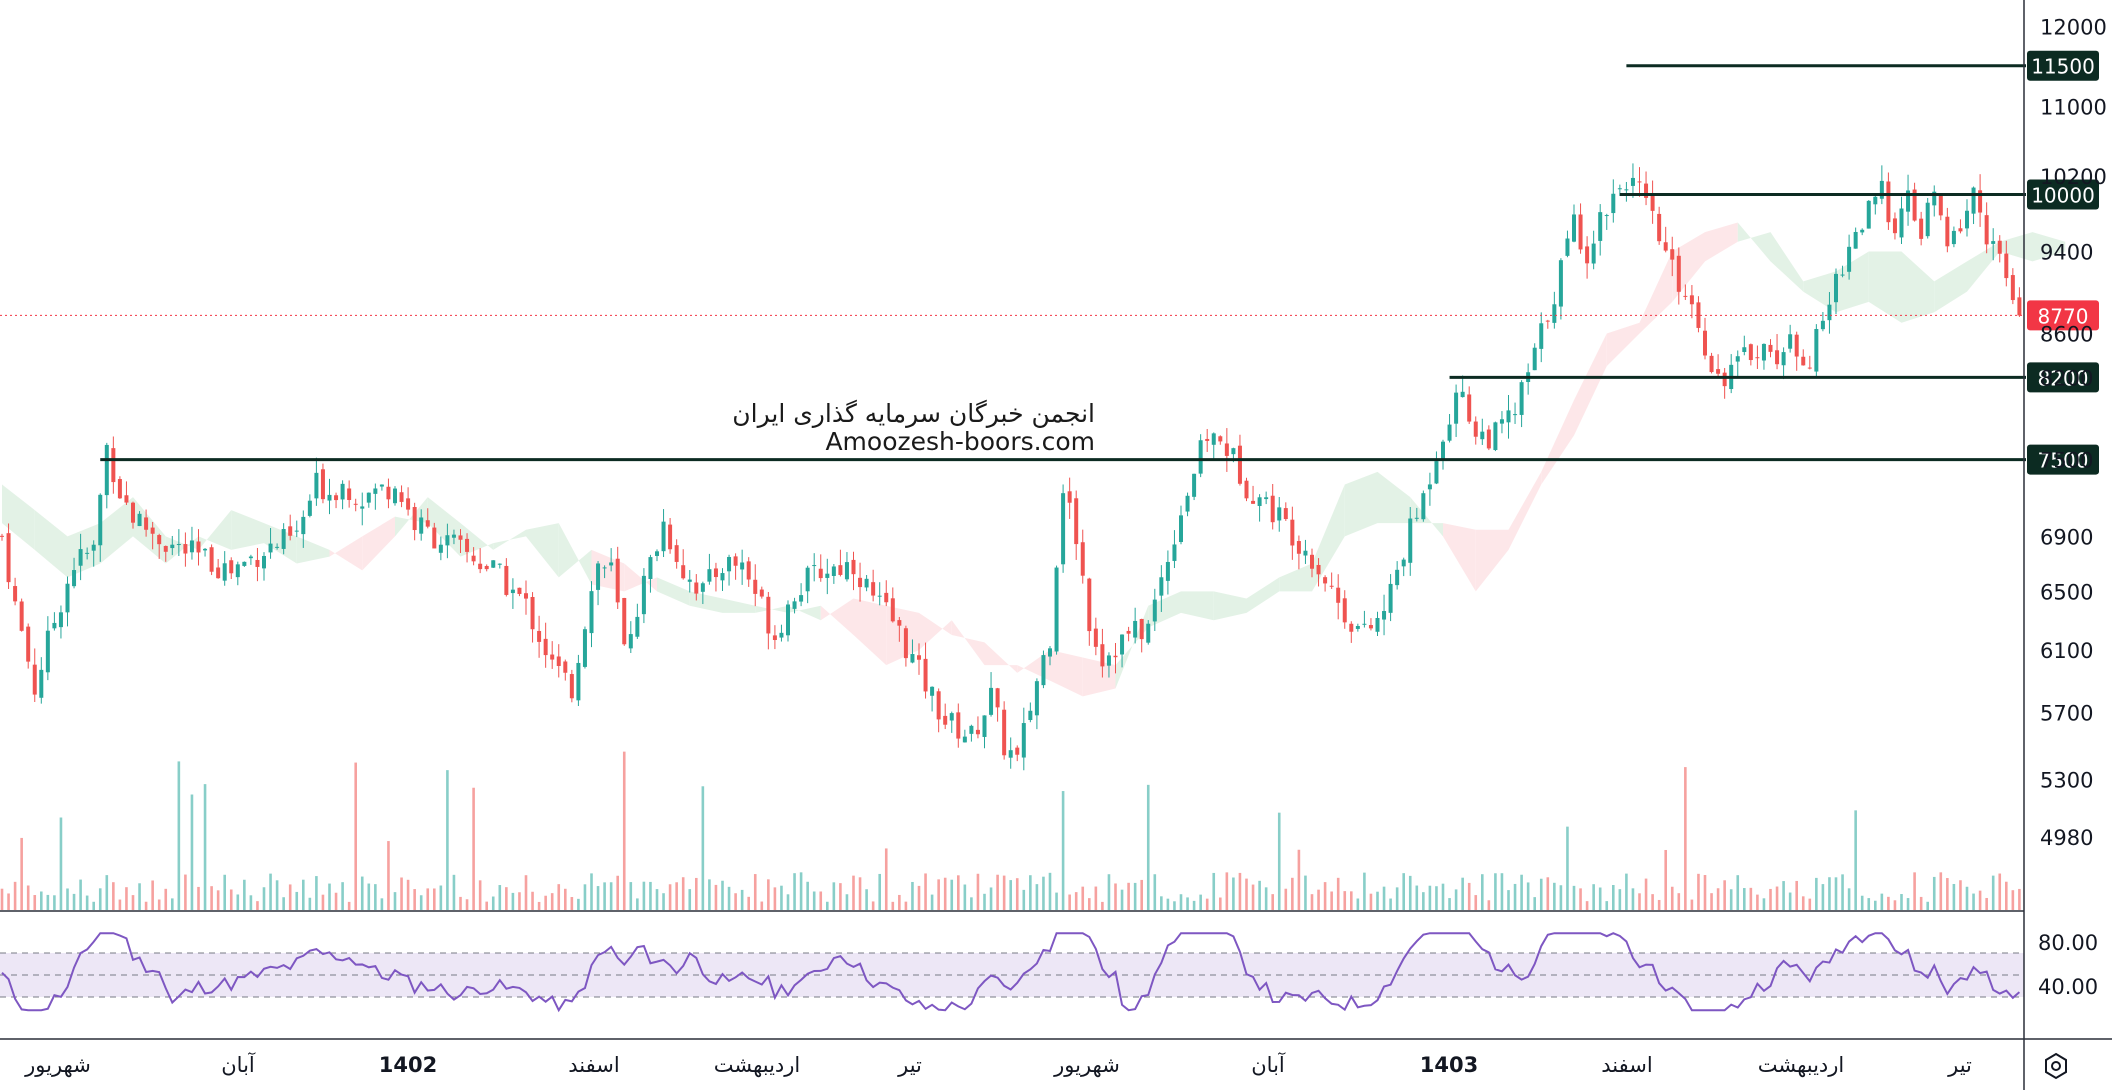 The height and width of the screenshot is (1090, 2112). What do you see at coordinates (2066, 334) in the screenshot?
I see `price-tick-label: 8600` at bounding box center [2066, 334].